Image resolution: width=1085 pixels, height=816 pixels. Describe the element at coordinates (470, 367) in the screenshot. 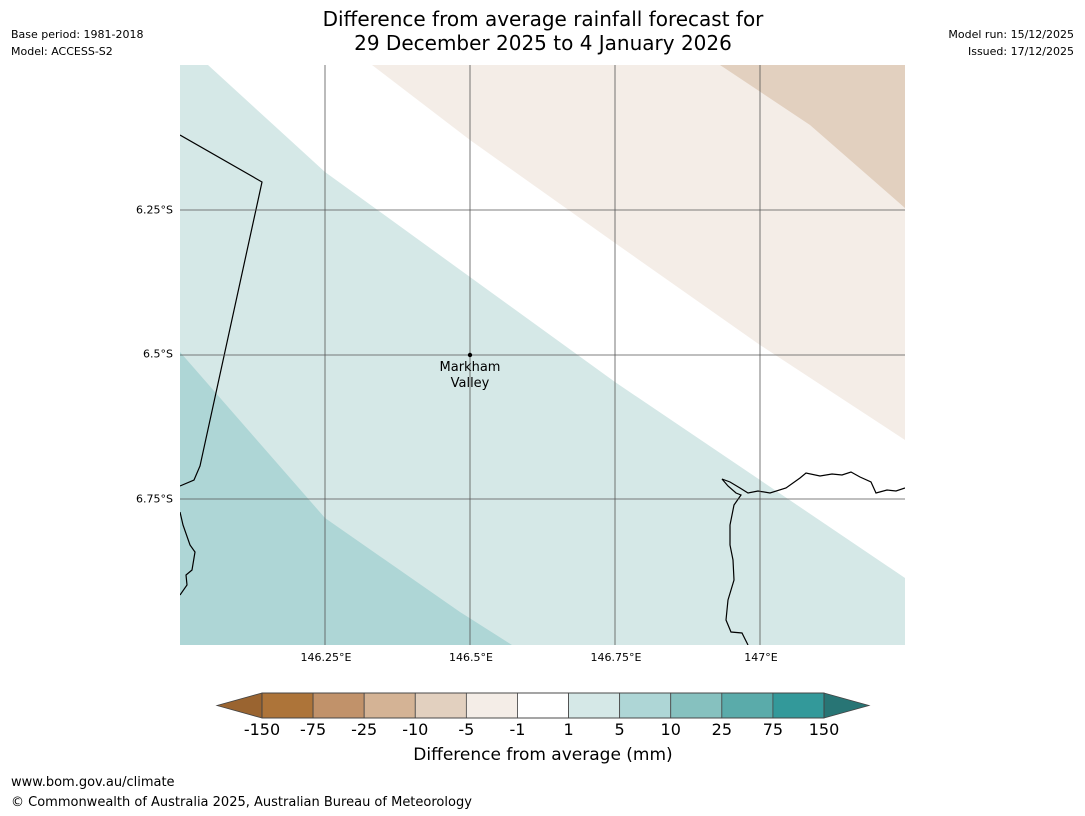

I see `place-name-line-1: Markham` at that location.